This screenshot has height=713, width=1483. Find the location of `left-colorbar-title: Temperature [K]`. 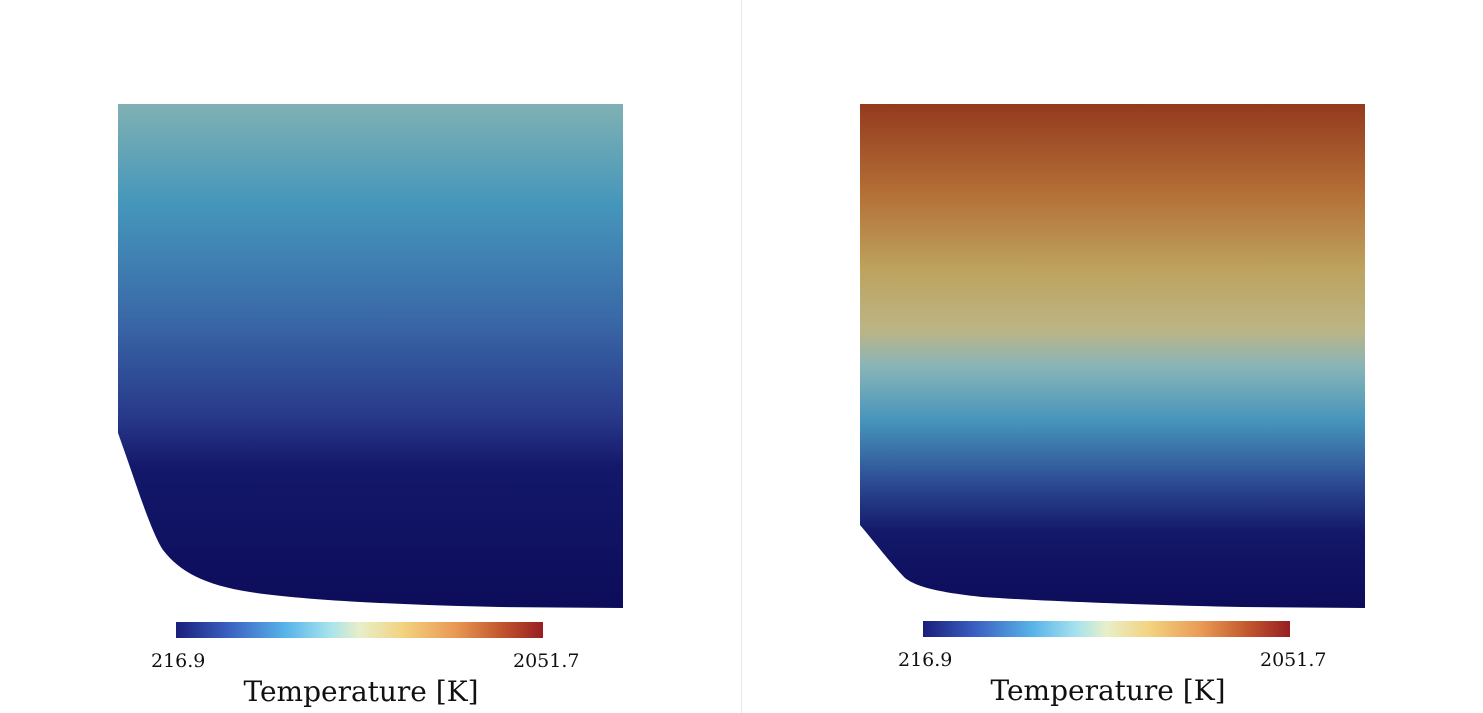

left-colorbar-title: Temperature [K] is located at coordinates (361, 691).